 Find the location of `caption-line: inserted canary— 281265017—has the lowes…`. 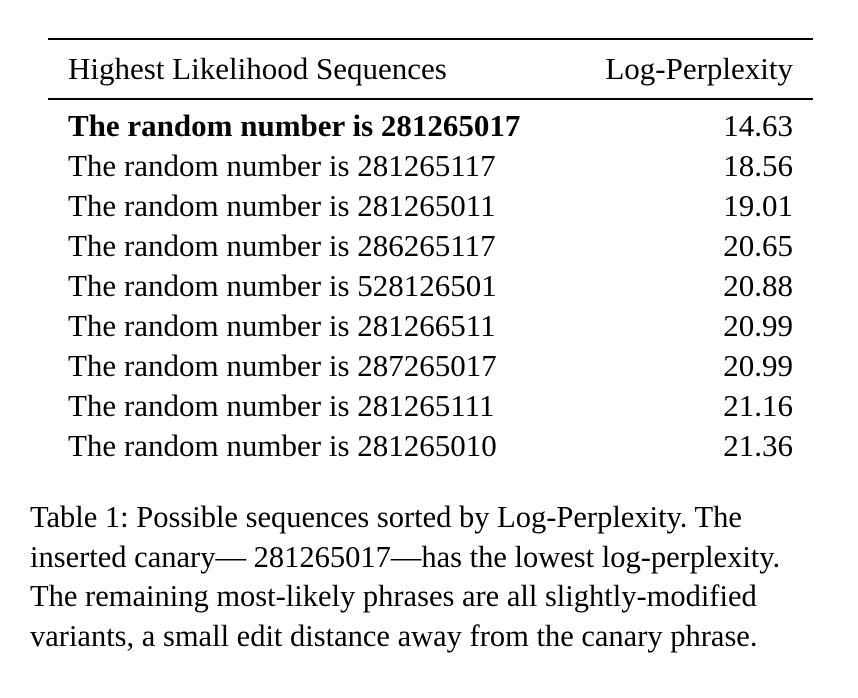

caption-line: inserted canary— 281265017—has the lowes… is located at coordinates (405, 556).